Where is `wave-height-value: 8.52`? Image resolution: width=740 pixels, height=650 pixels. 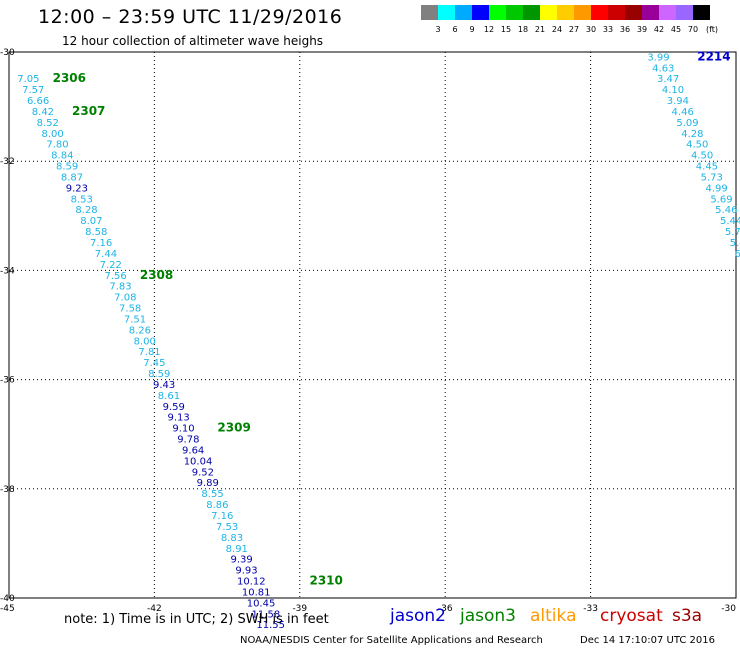
wave-height-value: 8.52 is located at coordinates (48, 123).